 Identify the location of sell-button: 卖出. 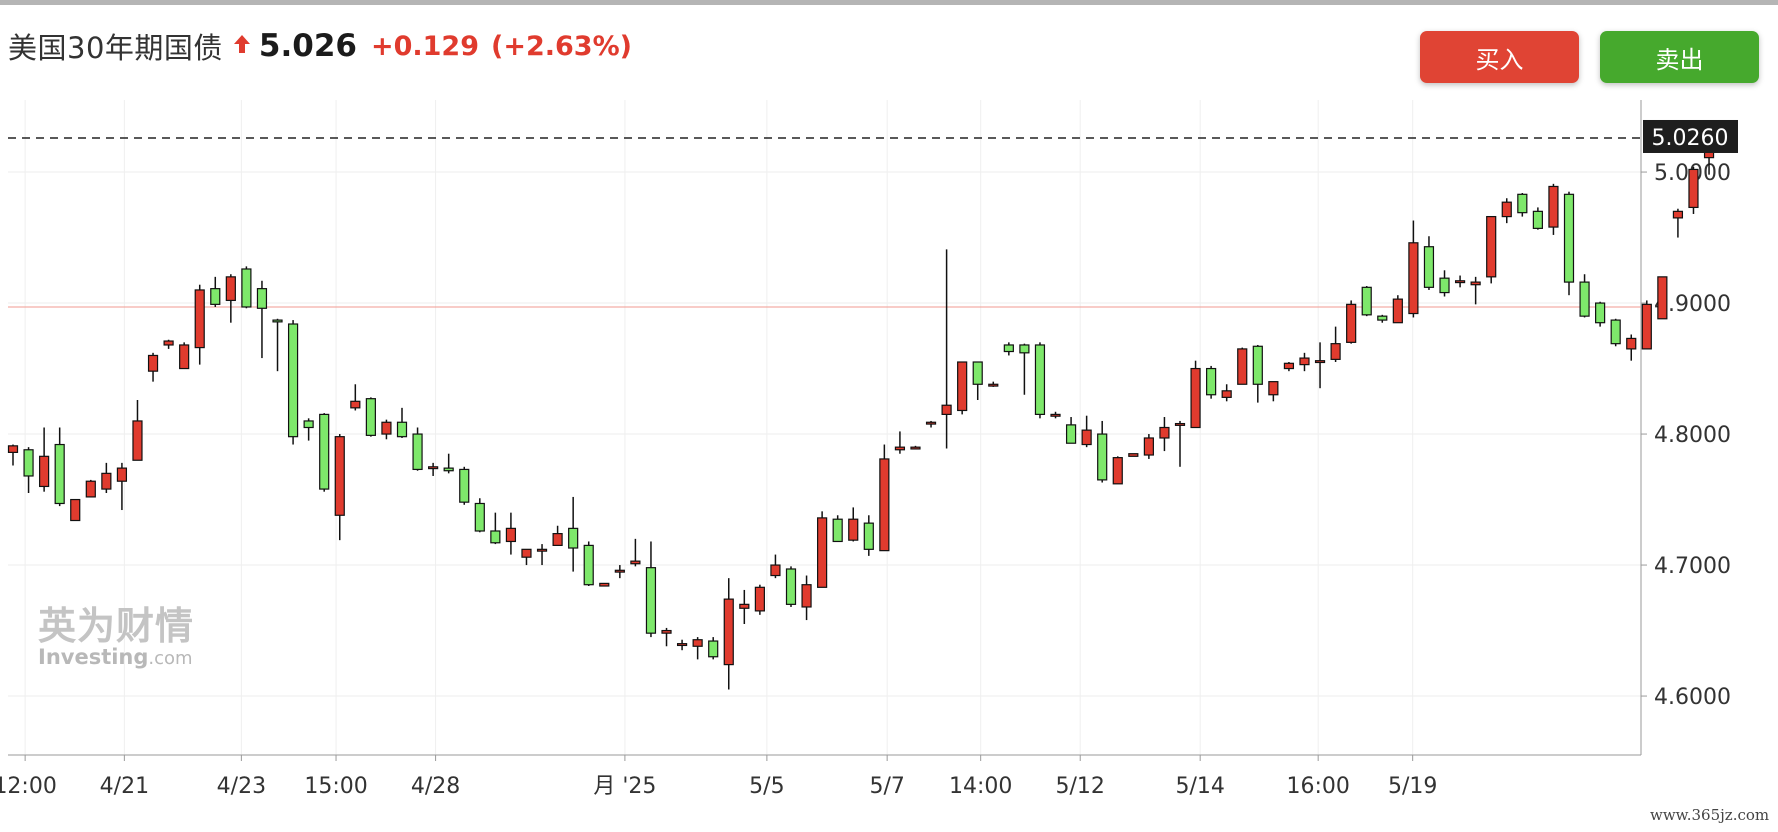
(1679, 57).